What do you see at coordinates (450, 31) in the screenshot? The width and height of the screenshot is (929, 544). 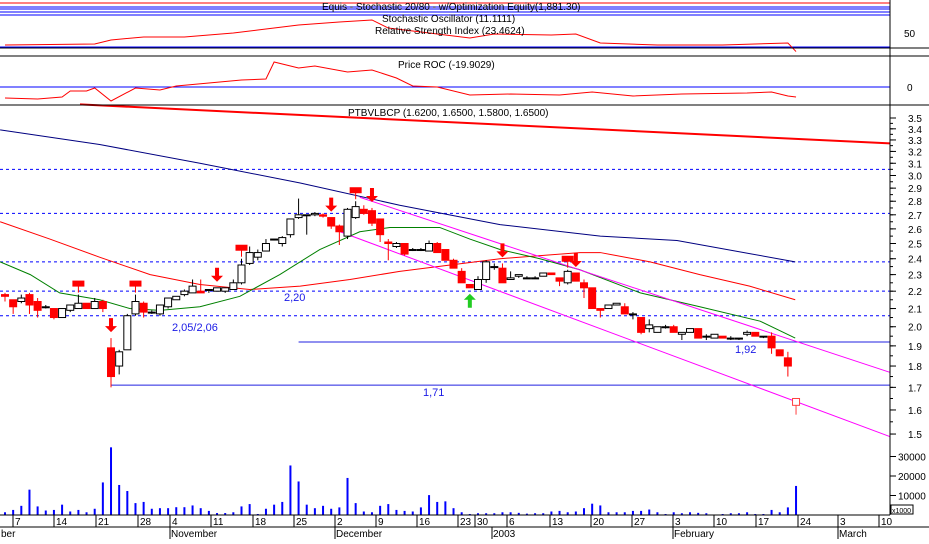 I see `osc-label-3: Relative Strength Index (23.4624)` at bounding box center [450, 31].